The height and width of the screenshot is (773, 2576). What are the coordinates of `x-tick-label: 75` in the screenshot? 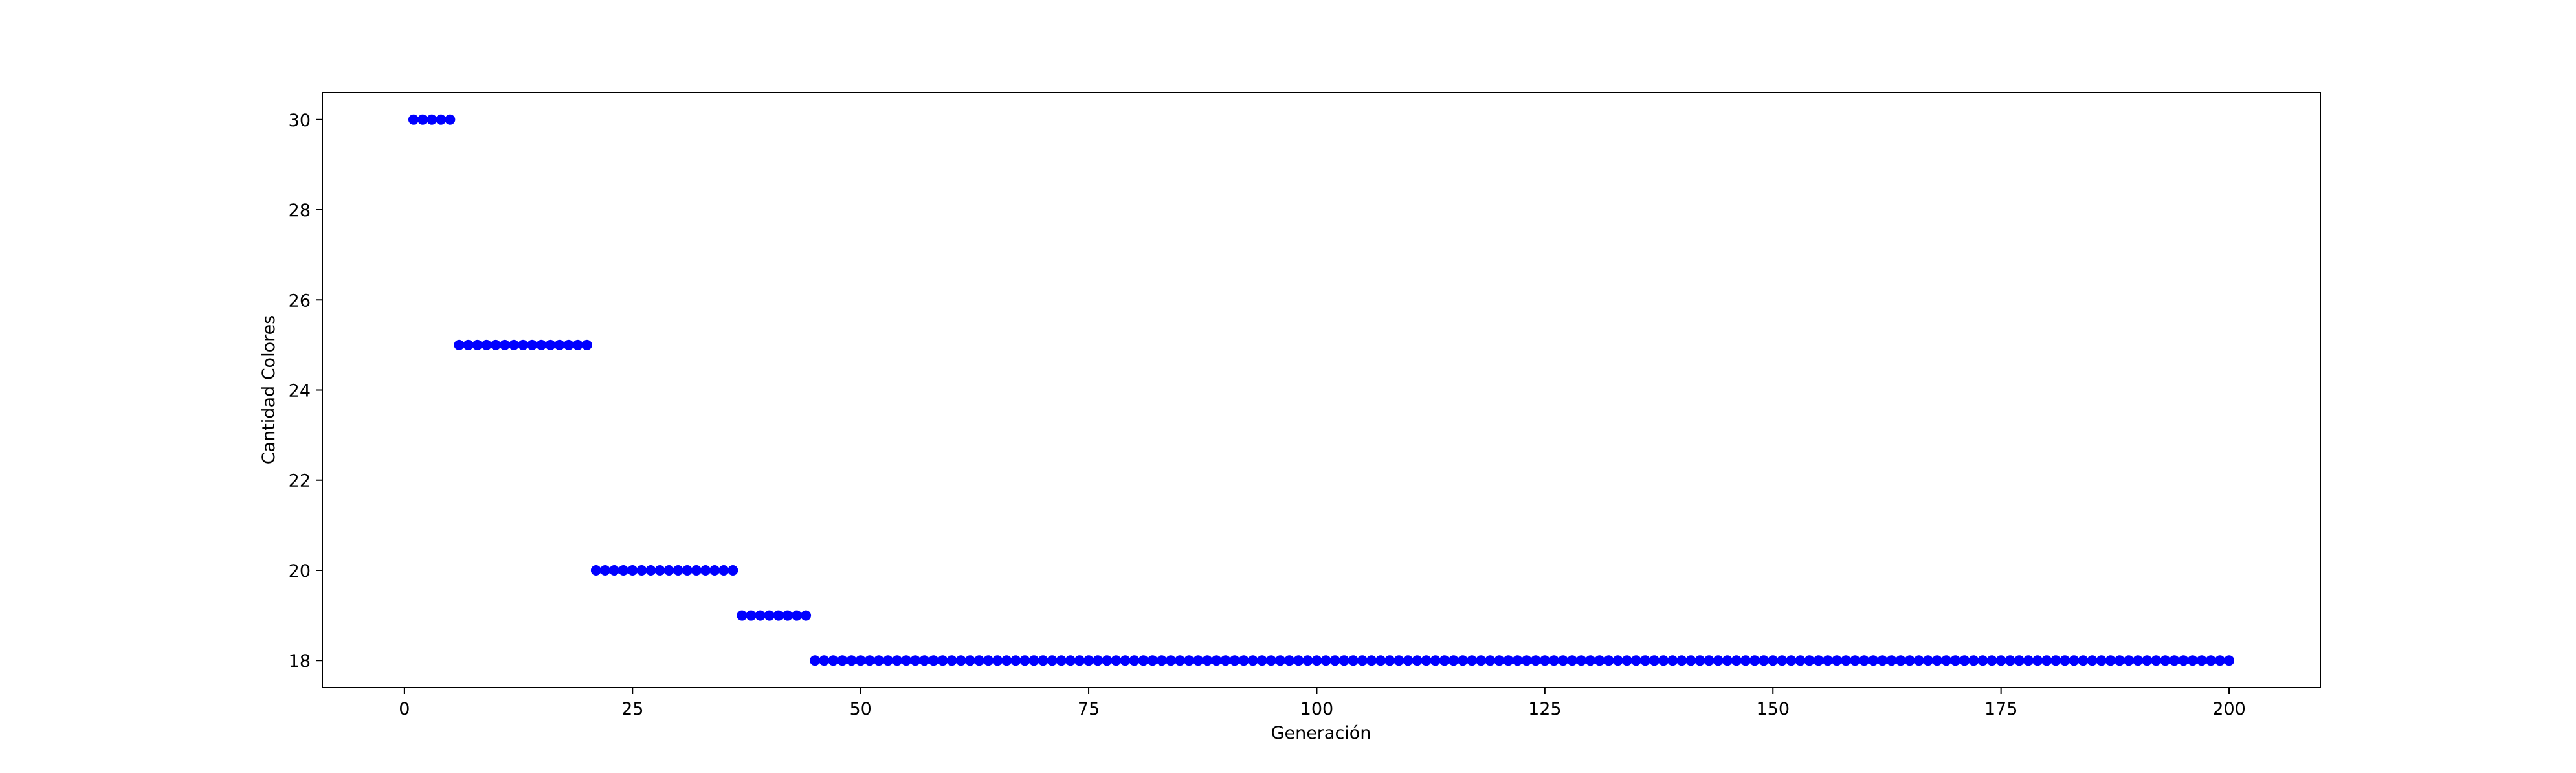 It's located at (1089, 709).